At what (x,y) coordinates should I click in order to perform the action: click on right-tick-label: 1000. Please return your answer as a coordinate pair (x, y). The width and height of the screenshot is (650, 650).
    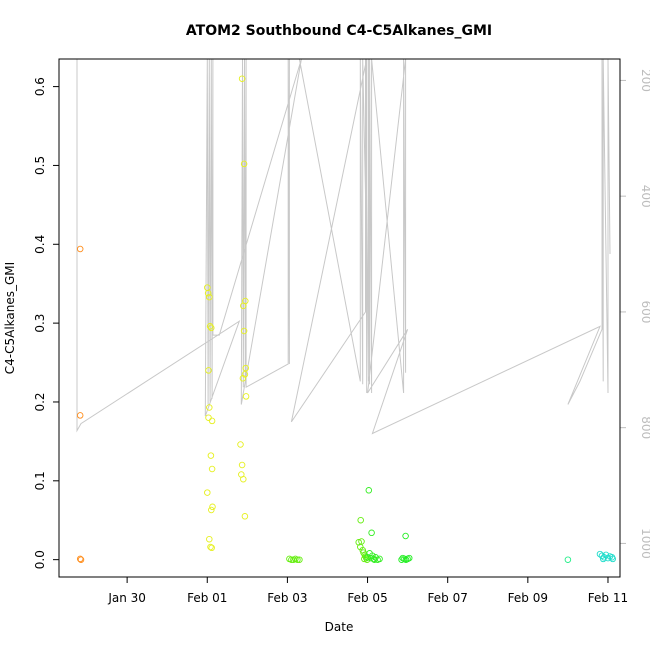
    Looking at the image, I should click on (644, 543).